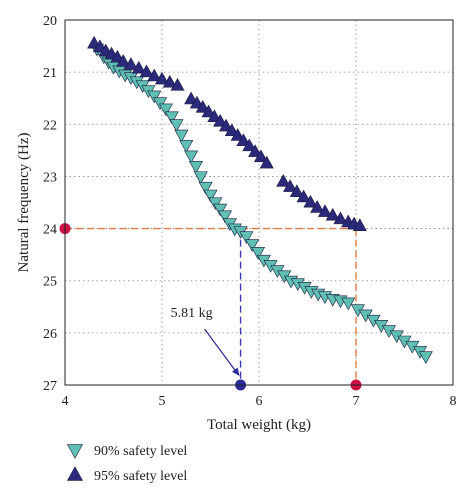 This screenshot has width=474, height=503. Describe the element at coordinates (24, 203) in the screenshot. I see `y-axis-label: Natural frequency (Hz)` at that location.